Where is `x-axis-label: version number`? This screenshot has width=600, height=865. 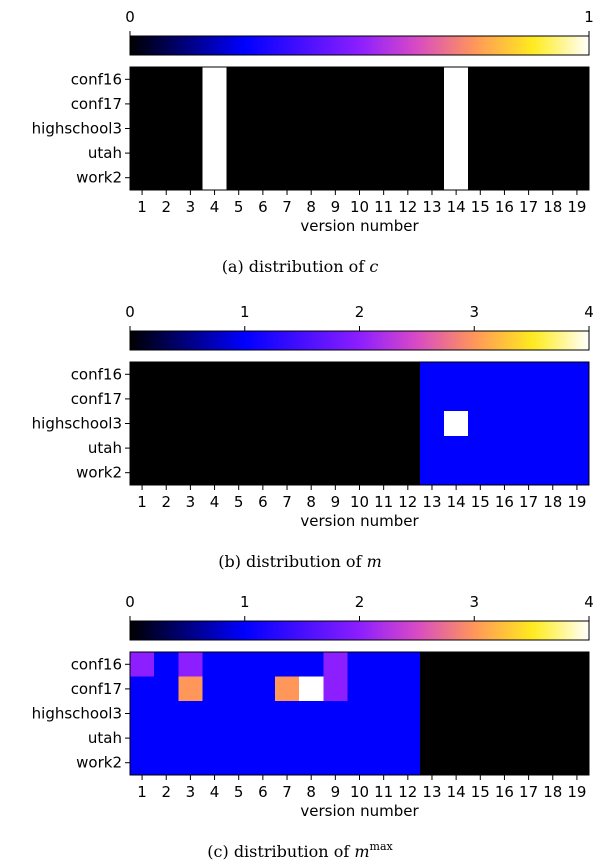 x-axis-label: version number is located at coordinates (359, 811).